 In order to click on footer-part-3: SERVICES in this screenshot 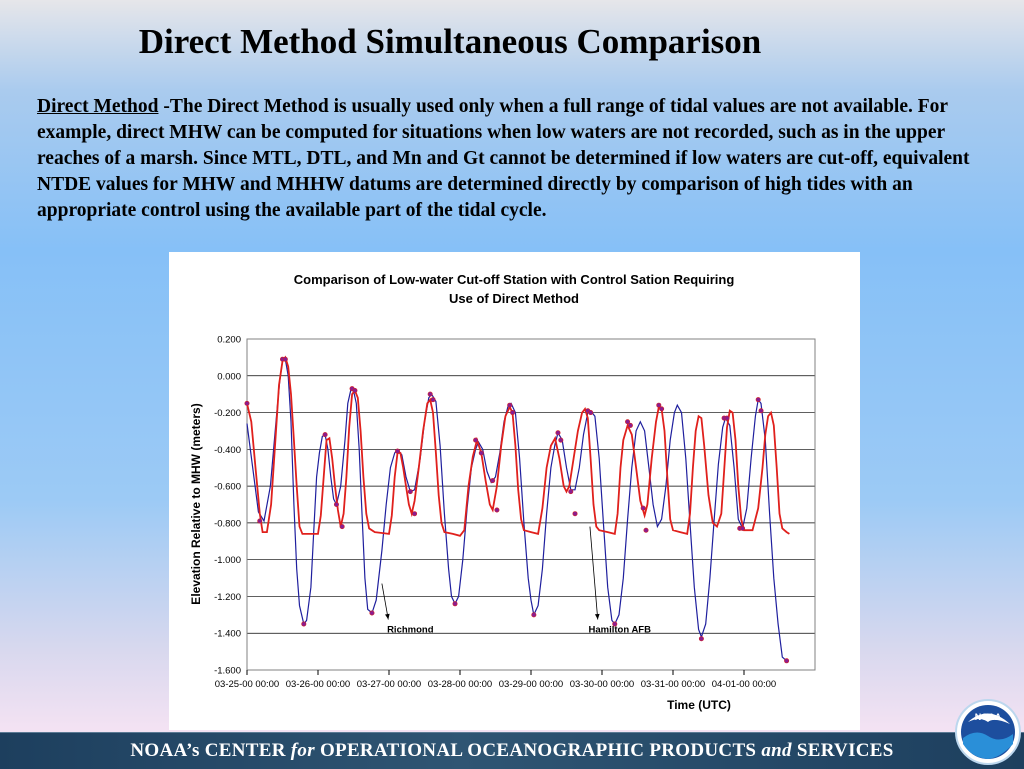, I will do `click(842, 750)`.